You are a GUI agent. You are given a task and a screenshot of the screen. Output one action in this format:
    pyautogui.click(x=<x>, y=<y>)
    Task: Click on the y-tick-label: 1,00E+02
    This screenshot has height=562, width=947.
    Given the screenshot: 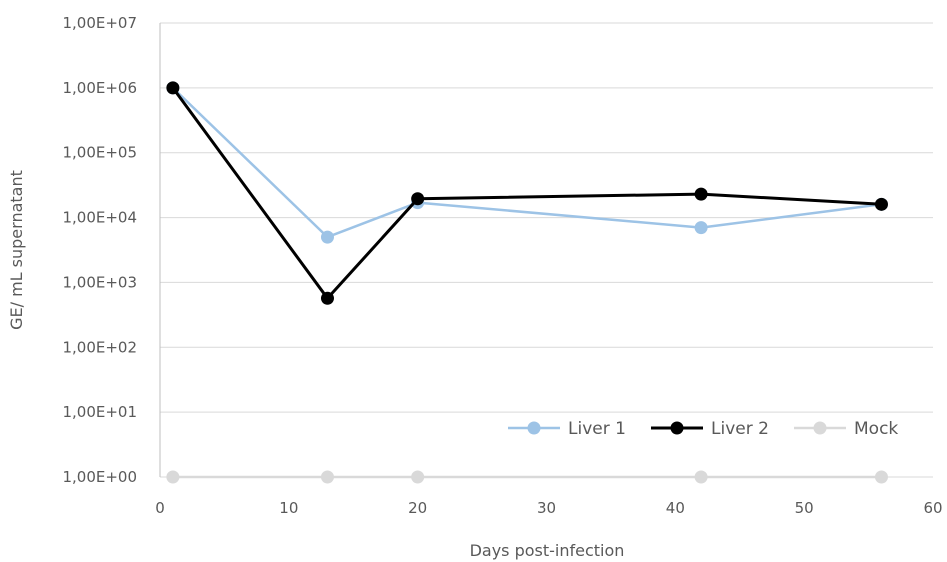 What is the action you would take?
    pyautogui.click(x=99, y=347)
    